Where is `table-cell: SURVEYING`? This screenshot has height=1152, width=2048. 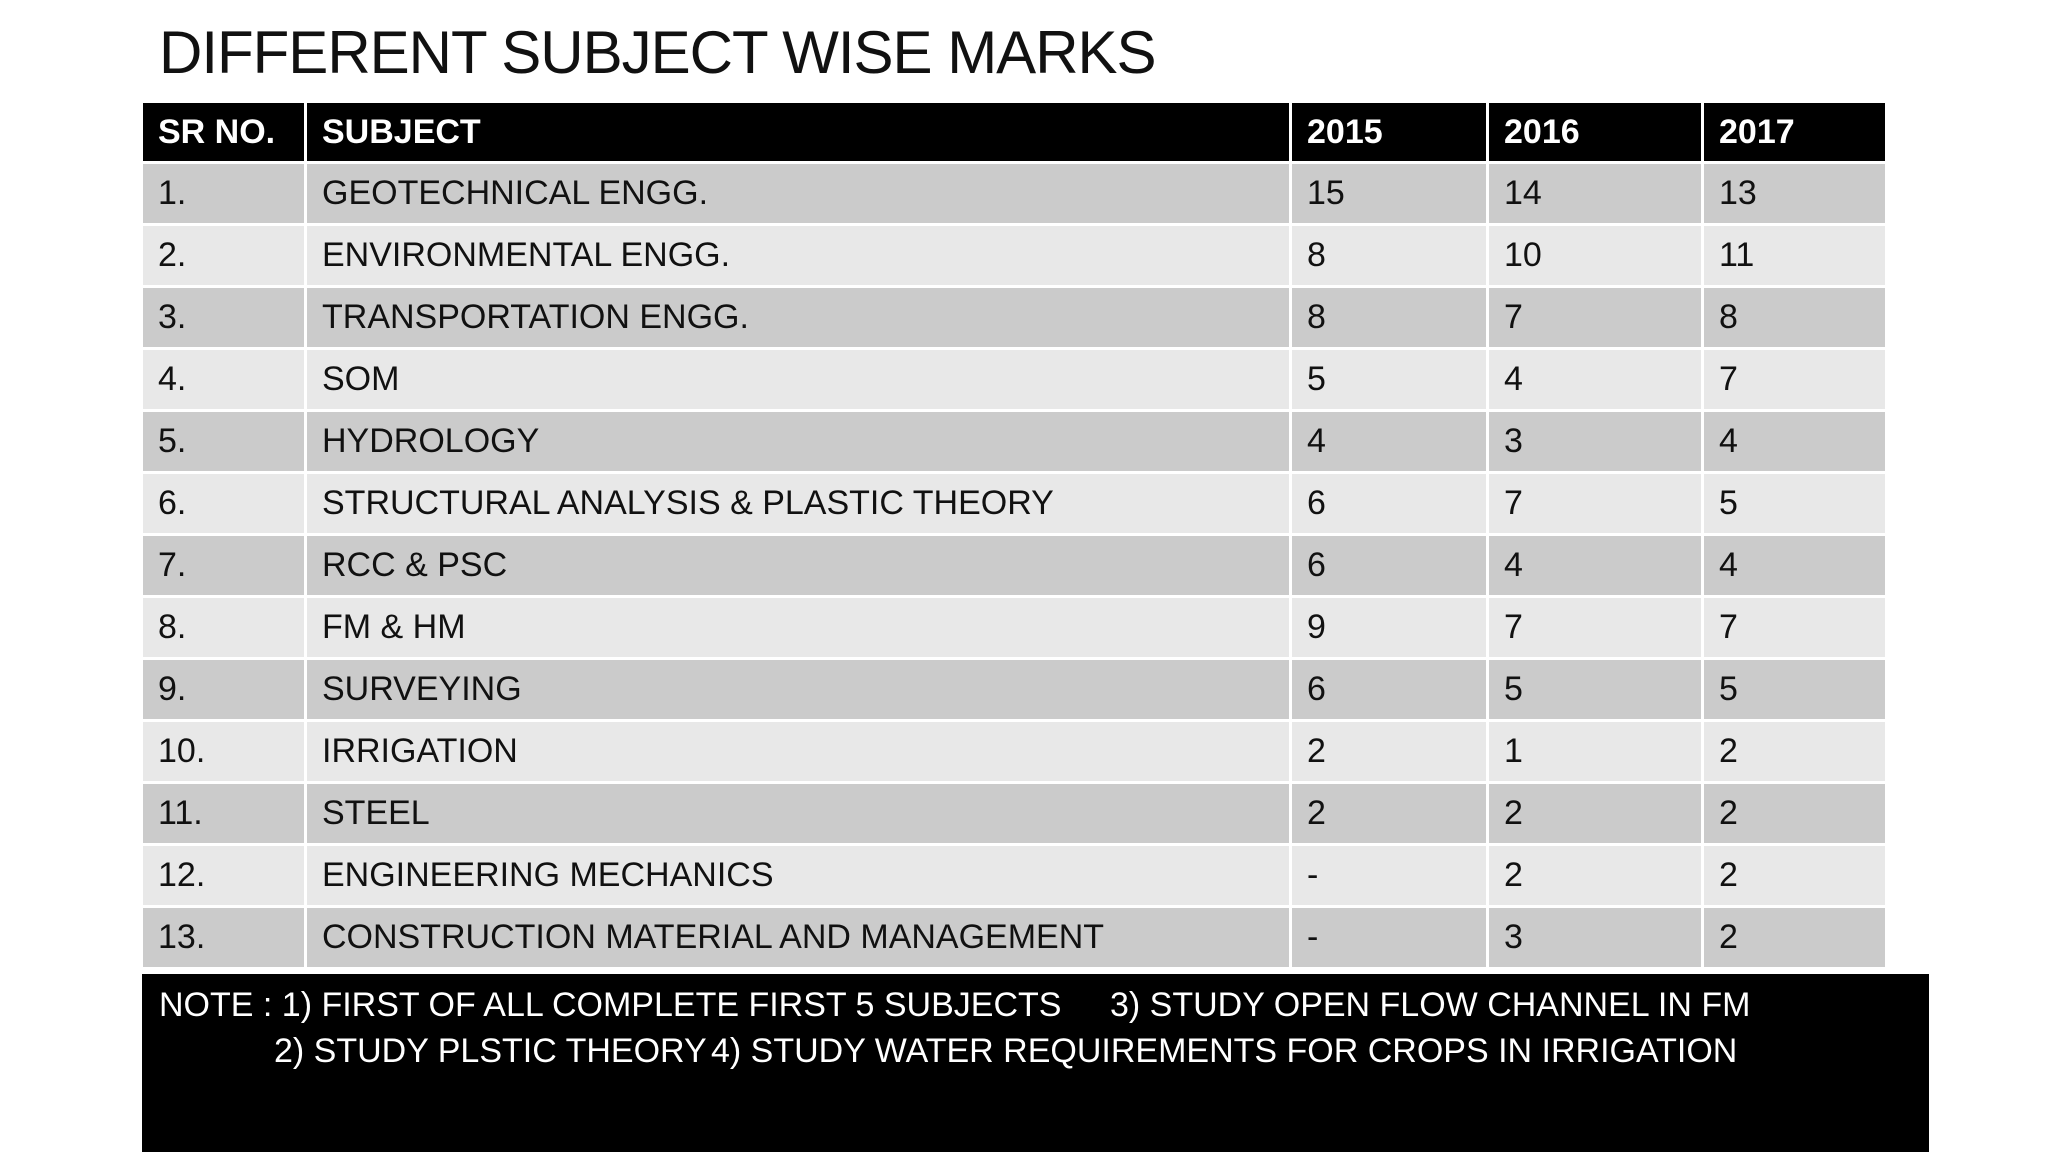 table-cell: SURVEYING is located at coordinates (798, 689).